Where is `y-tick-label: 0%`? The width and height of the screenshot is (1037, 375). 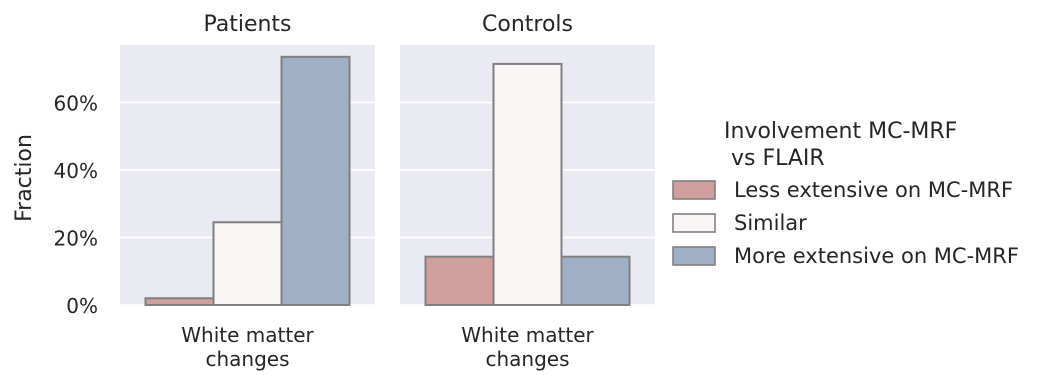
y-tick-label: 0% is located at coordinates (82, 306).